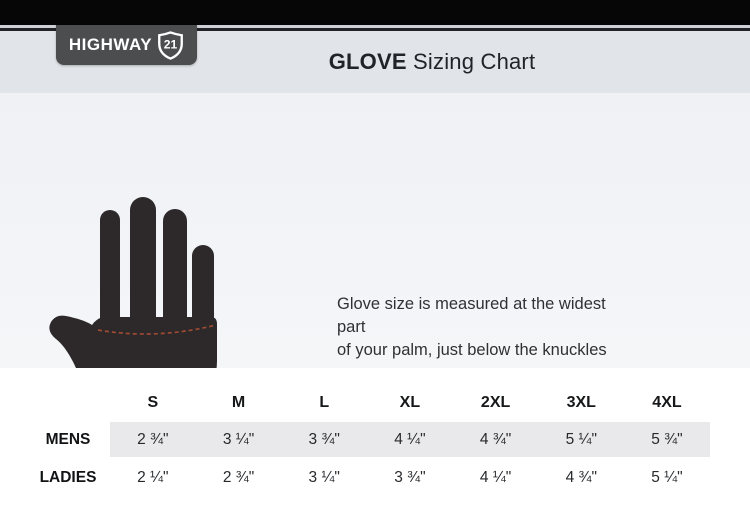 Image resolution: width=750 pixels, height=522 pixels. What do you see at coordinates (238, 402) in the screenshot?
I see `col-header-m: M` at bounding box center [238, 402].